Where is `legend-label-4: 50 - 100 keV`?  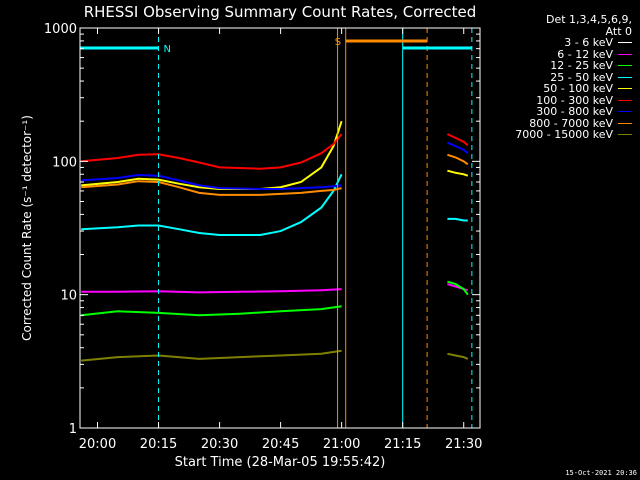 legend-label-4: 50 - 100 keV is located at coordinates (578, 88).